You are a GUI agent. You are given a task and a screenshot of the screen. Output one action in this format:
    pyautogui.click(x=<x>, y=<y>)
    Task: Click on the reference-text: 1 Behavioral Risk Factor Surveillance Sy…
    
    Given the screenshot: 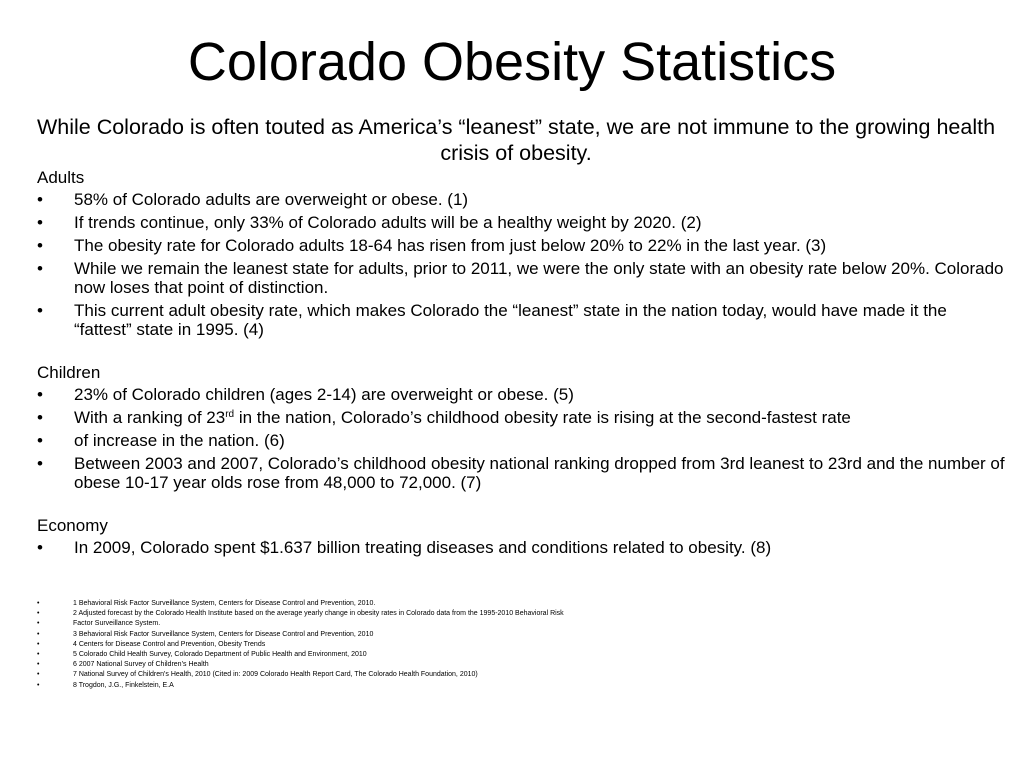 What is the action you would take?
    pyautogui.click(x=224, y=603)
    